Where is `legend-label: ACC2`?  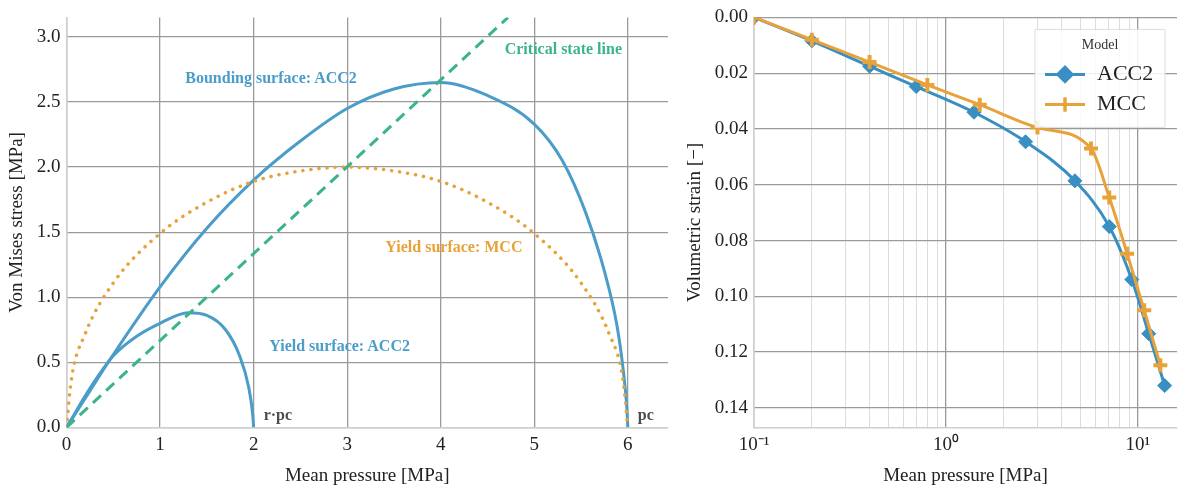 legend-label: ACC2 is located at coordinates (1125, 73).